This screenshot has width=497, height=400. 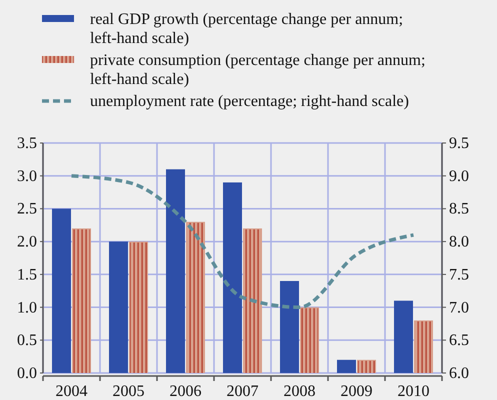 What do you see at coordinates (459, 242) in the screenshot?
I see `y2-tick-label: 8.0` at bounding box center [459, 242].